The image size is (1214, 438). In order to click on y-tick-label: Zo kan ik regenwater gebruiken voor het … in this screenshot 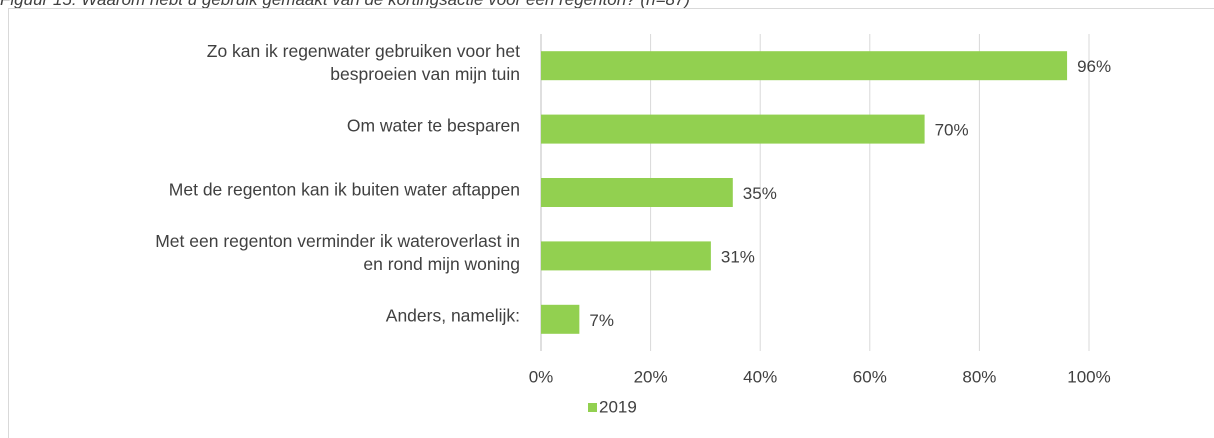, I will do `click(363, 62)`.